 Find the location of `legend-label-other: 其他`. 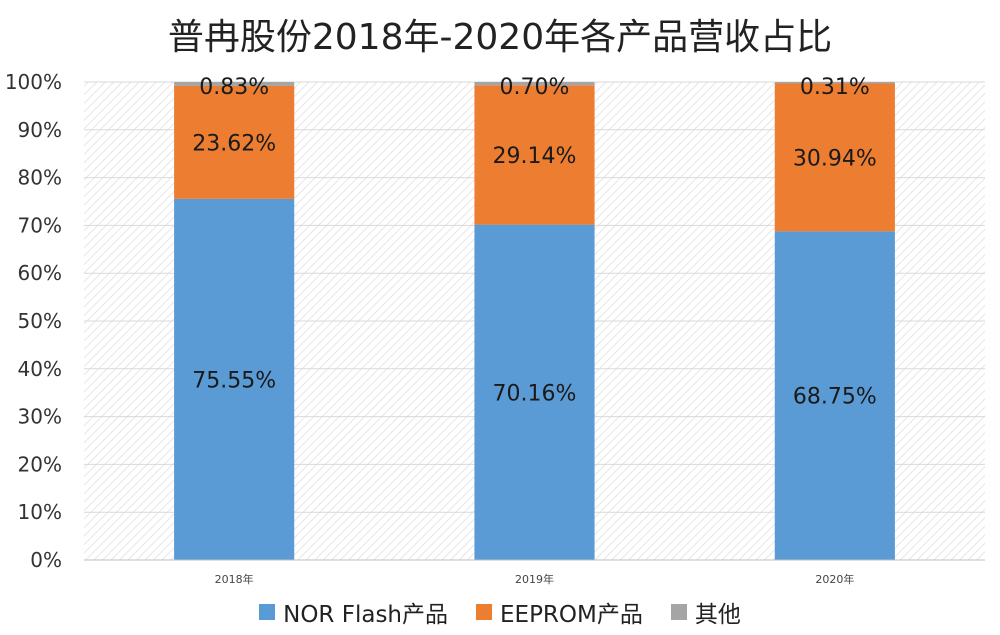

legend-label-other: 其他 is located at coordinates (717, 615).